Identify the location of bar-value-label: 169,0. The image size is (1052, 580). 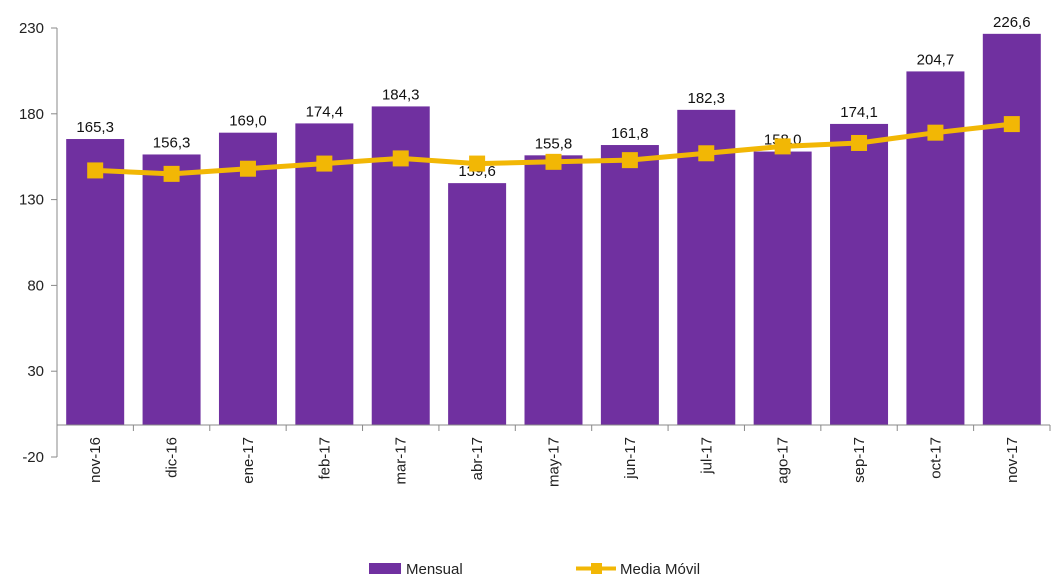
(248, 121).